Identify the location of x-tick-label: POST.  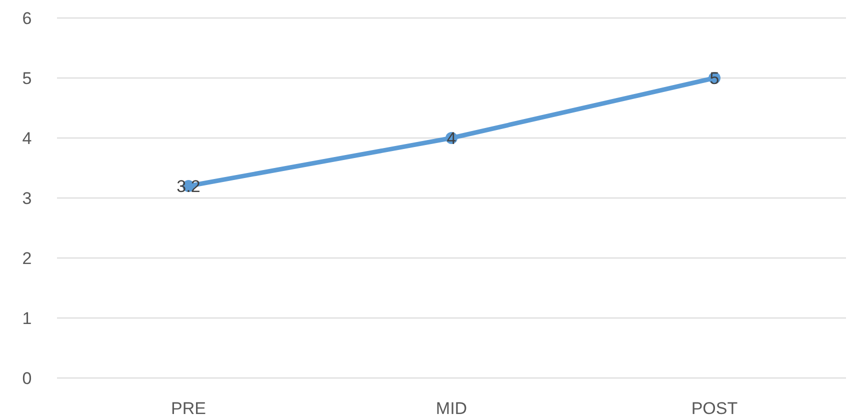
(714, 408).